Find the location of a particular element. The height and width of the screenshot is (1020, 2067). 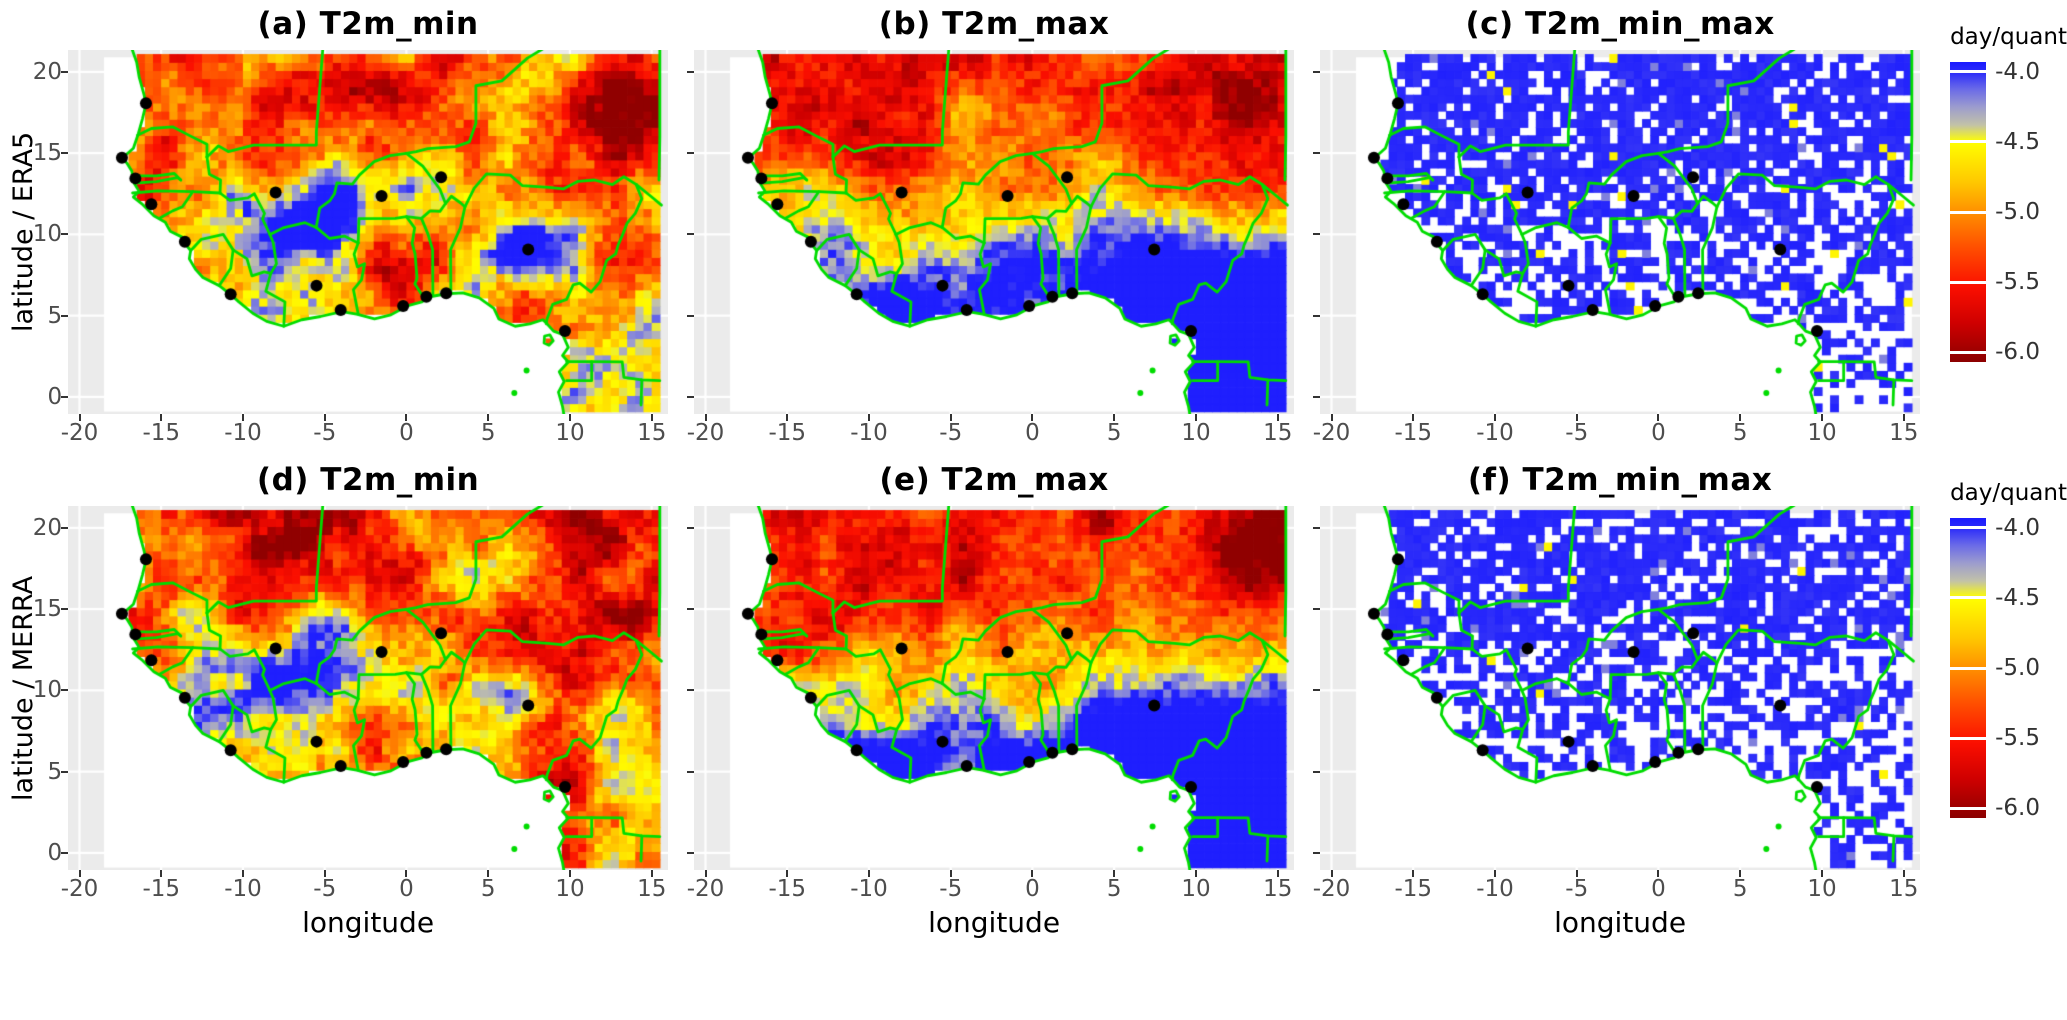

colorbar-tick-label: -5.5 is located at coordinates (2017, 738).